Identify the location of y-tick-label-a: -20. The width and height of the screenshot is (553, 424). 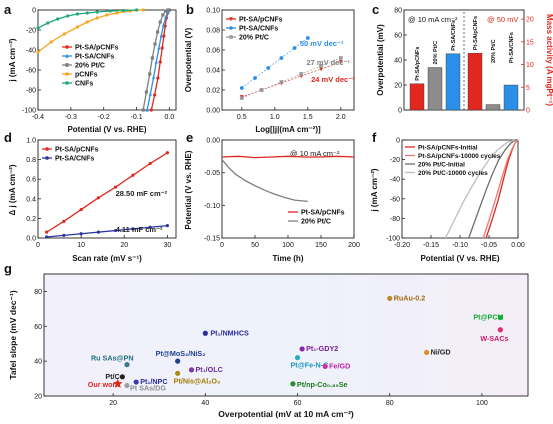
(31, 31).